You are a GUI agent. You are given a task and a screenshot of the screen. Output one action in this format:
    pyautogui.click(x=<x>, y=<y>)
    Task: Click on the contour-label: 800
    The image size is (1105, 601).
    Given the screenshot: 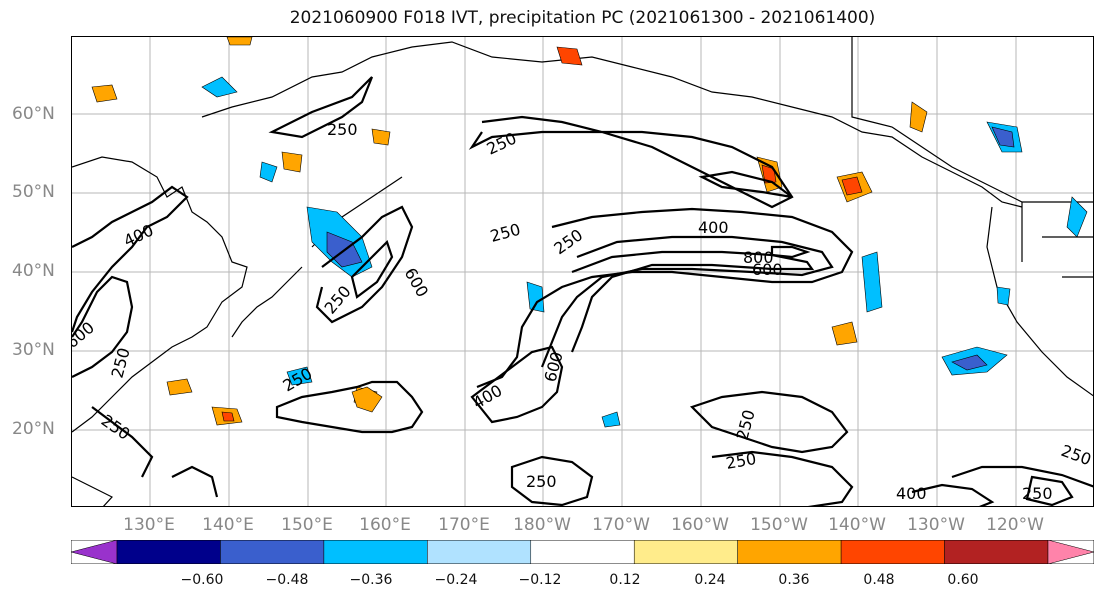 What is the action you would take?
    pyautogui.click(x=758, y=257)
    